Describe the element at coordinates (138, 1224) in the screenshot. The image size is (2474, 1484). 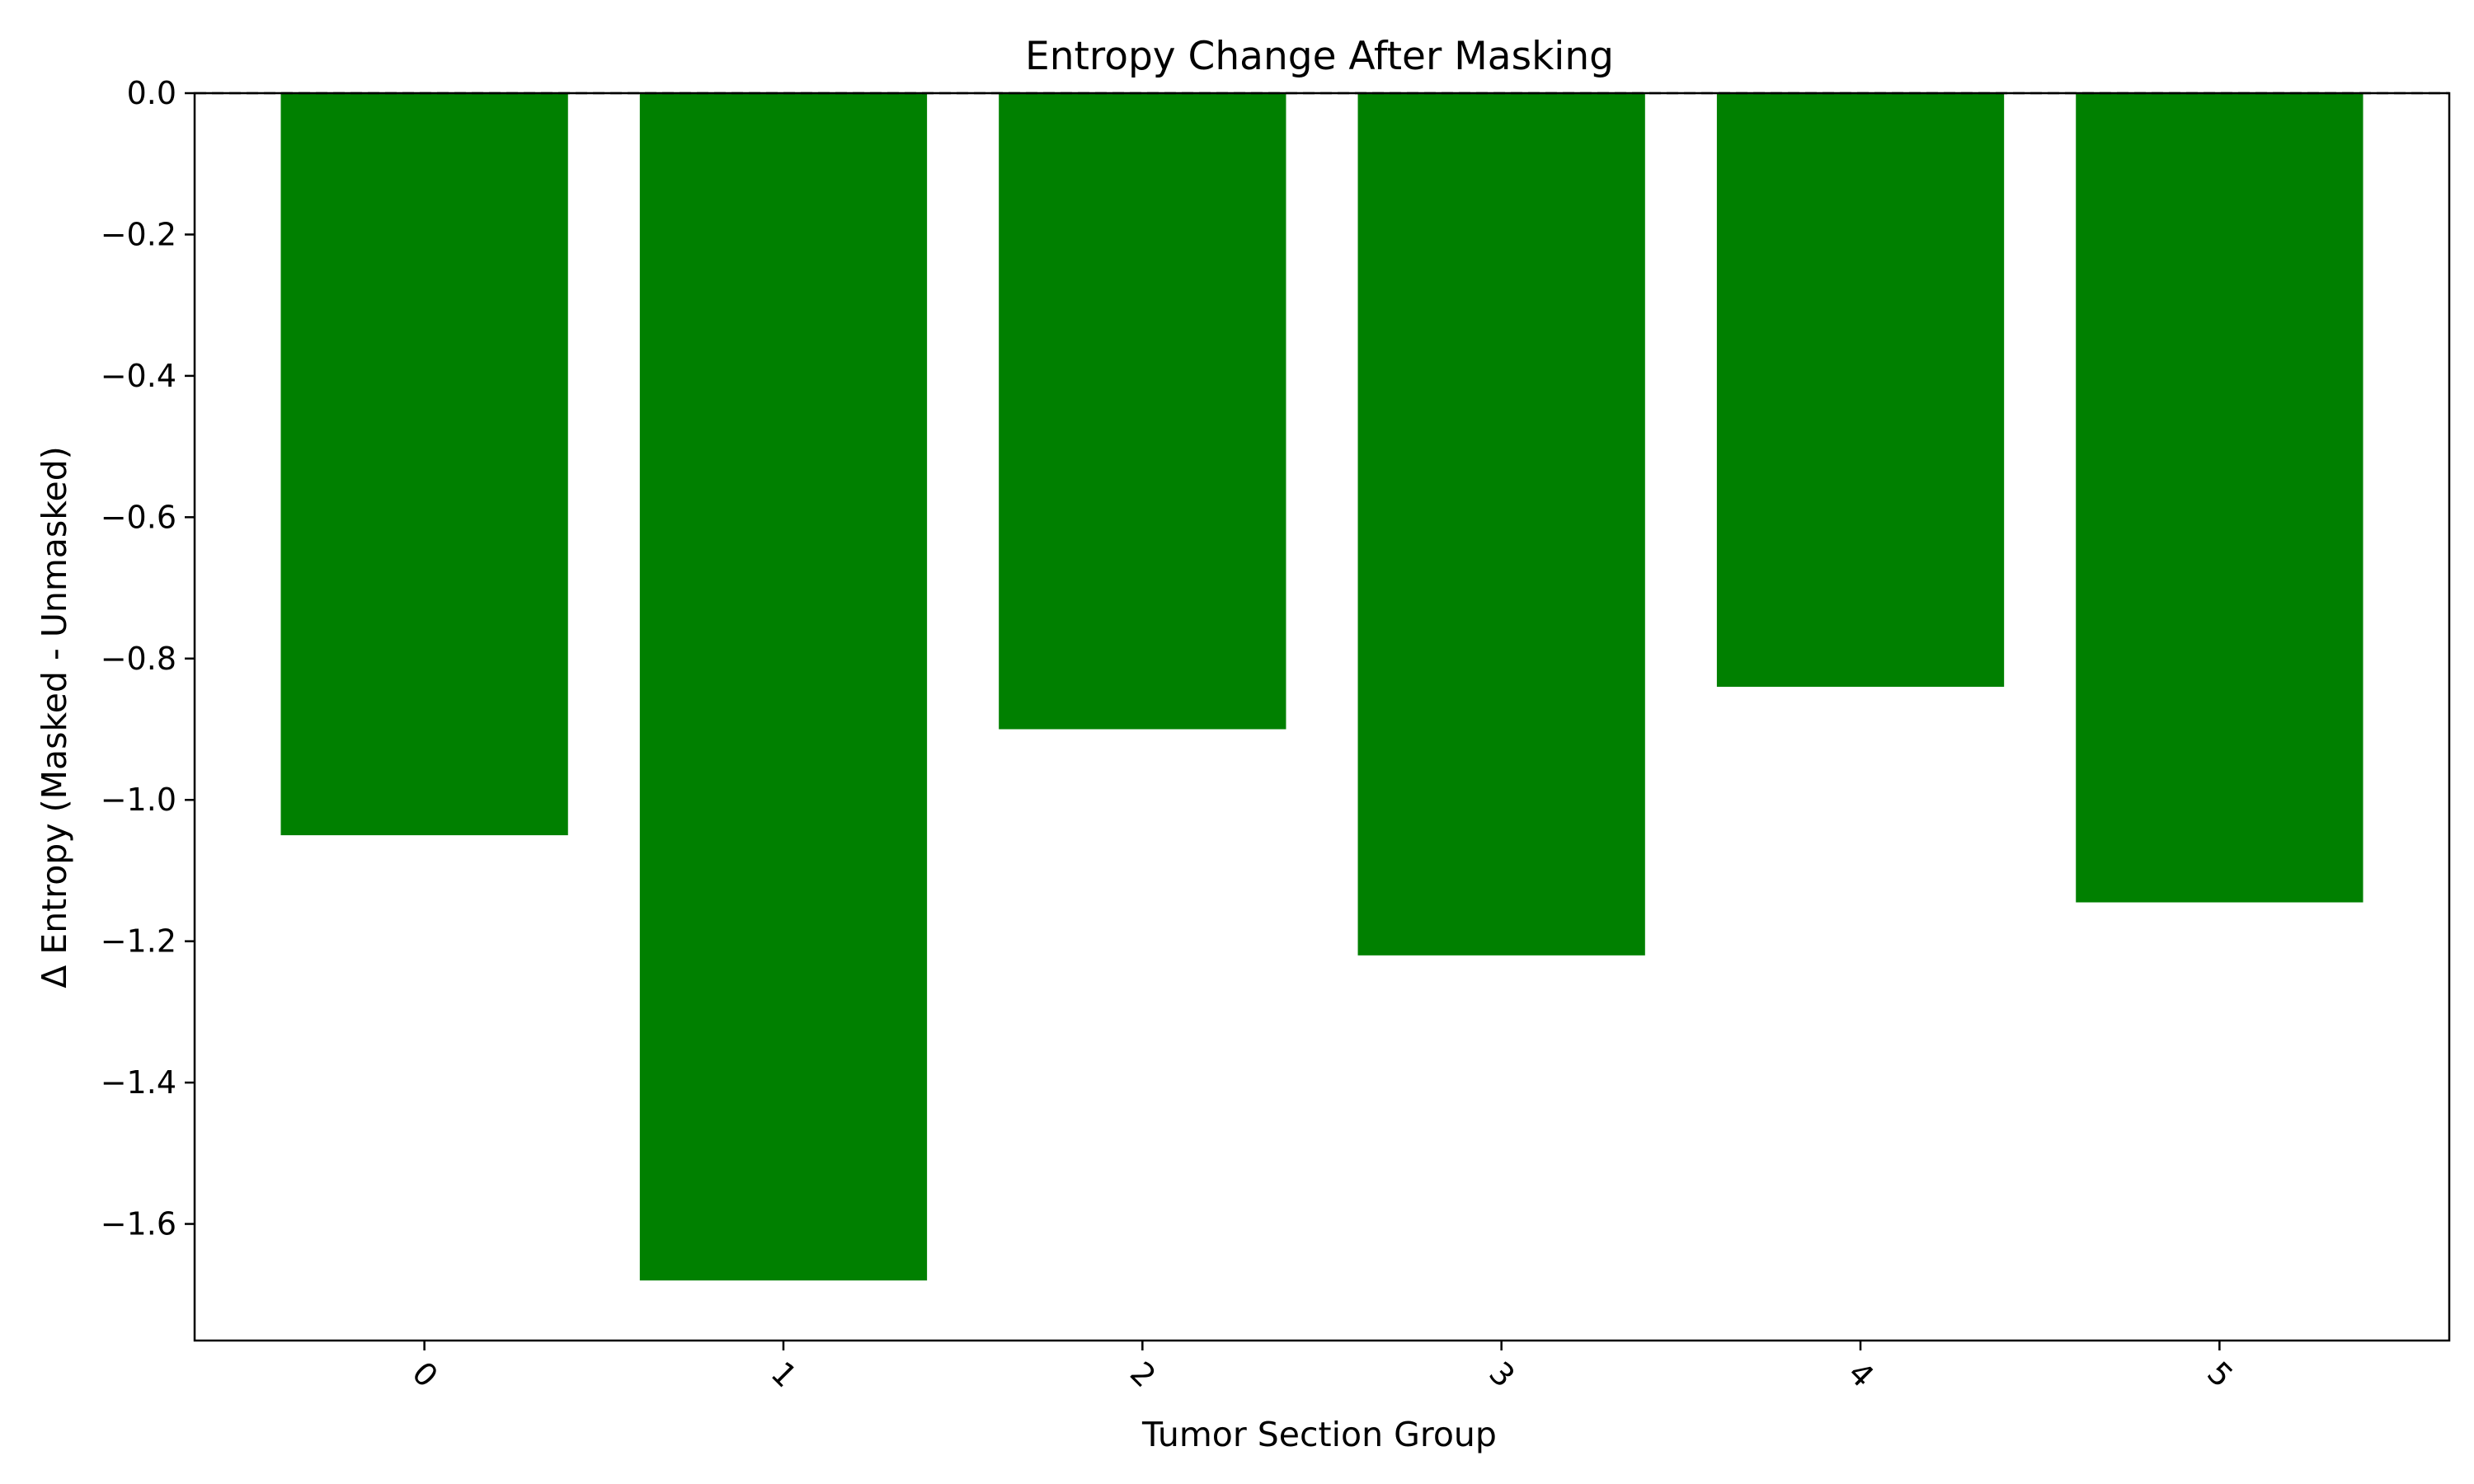
I see `y-tick-label: −1.6` at that location.